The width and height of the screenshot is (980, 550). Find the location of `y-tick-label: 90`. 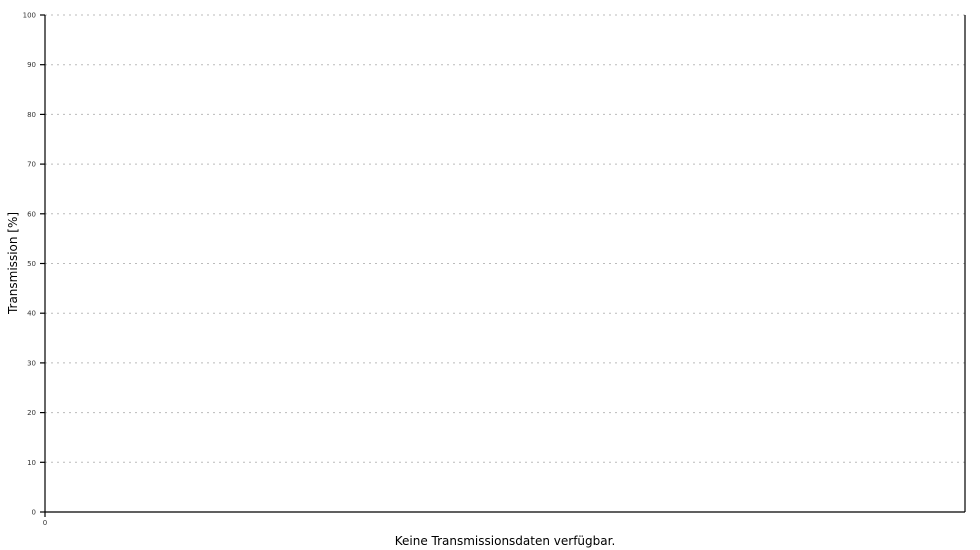

y-tick-label: 90 is located at coordinates (31, 65).